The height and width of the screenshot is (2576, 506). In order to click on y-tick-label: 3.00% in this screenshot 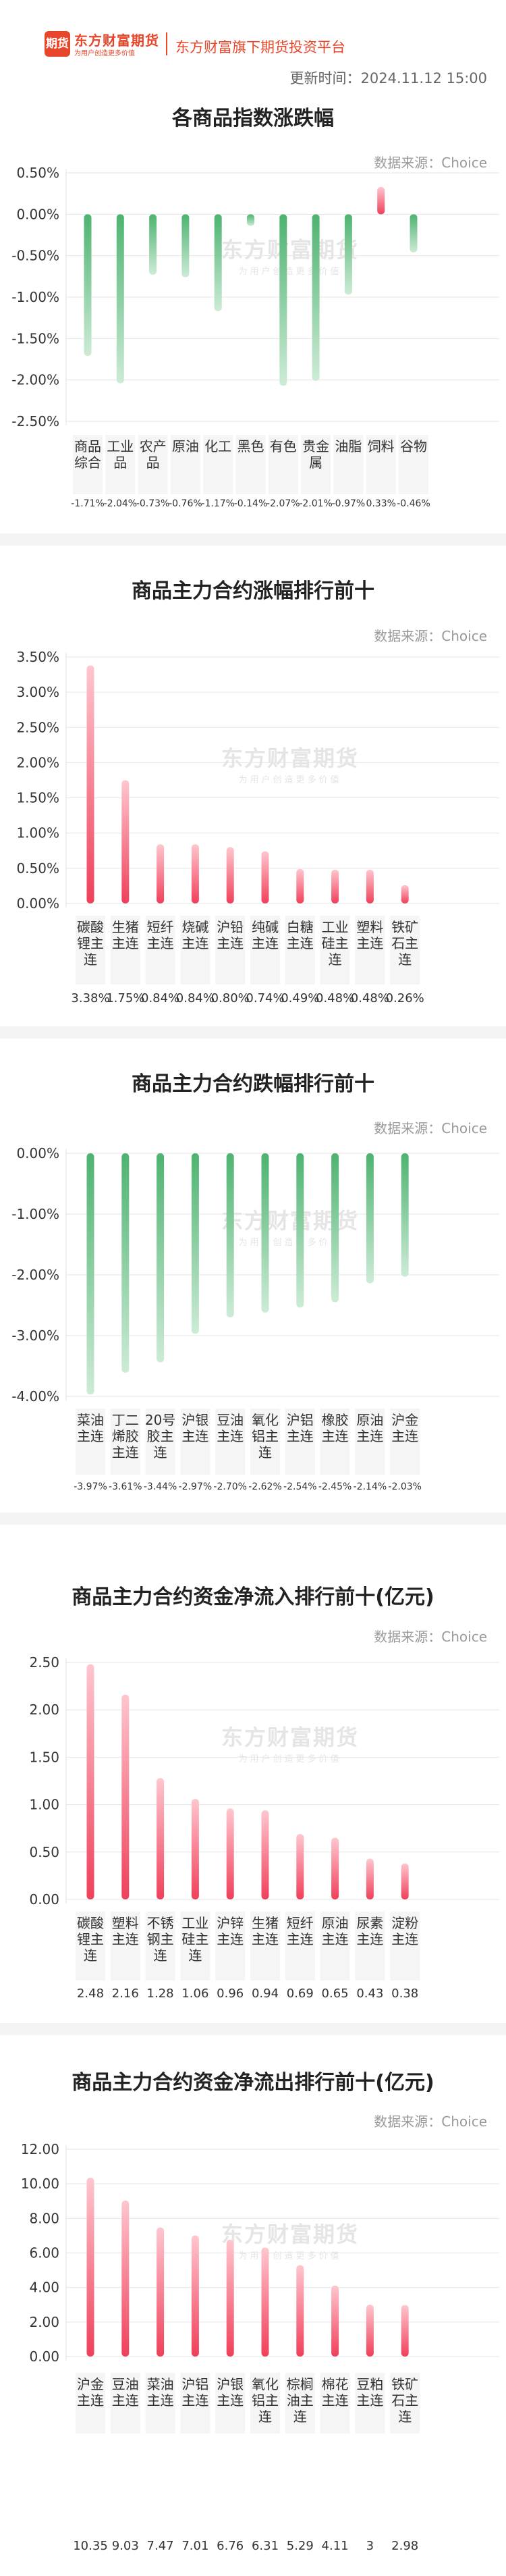, I will do `click(37, 692)`.